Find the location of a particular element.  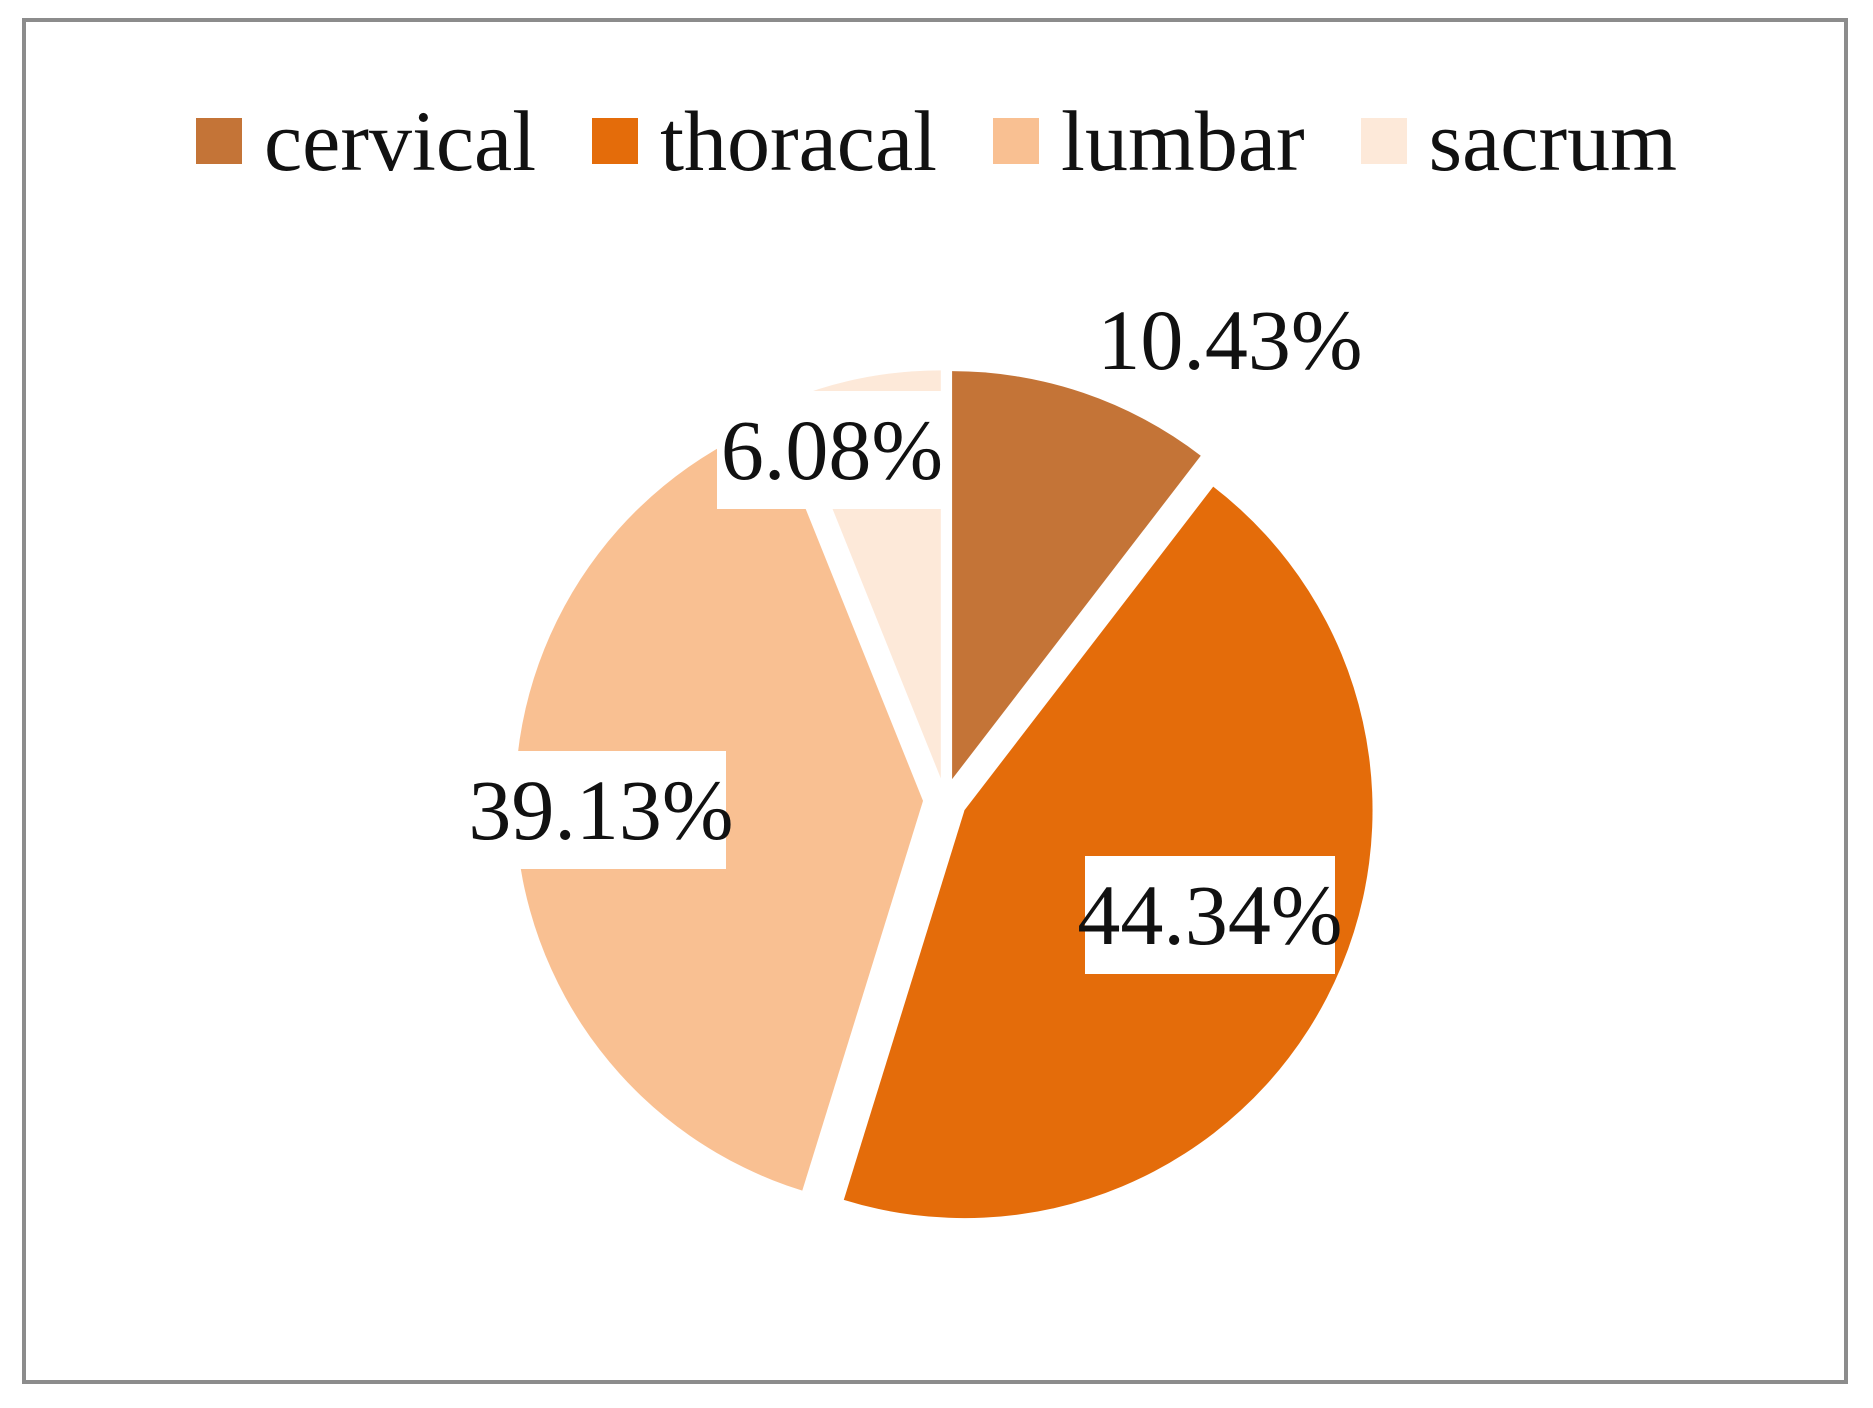

legend-swatch-lumbar is located at coordinates (1016, 141).